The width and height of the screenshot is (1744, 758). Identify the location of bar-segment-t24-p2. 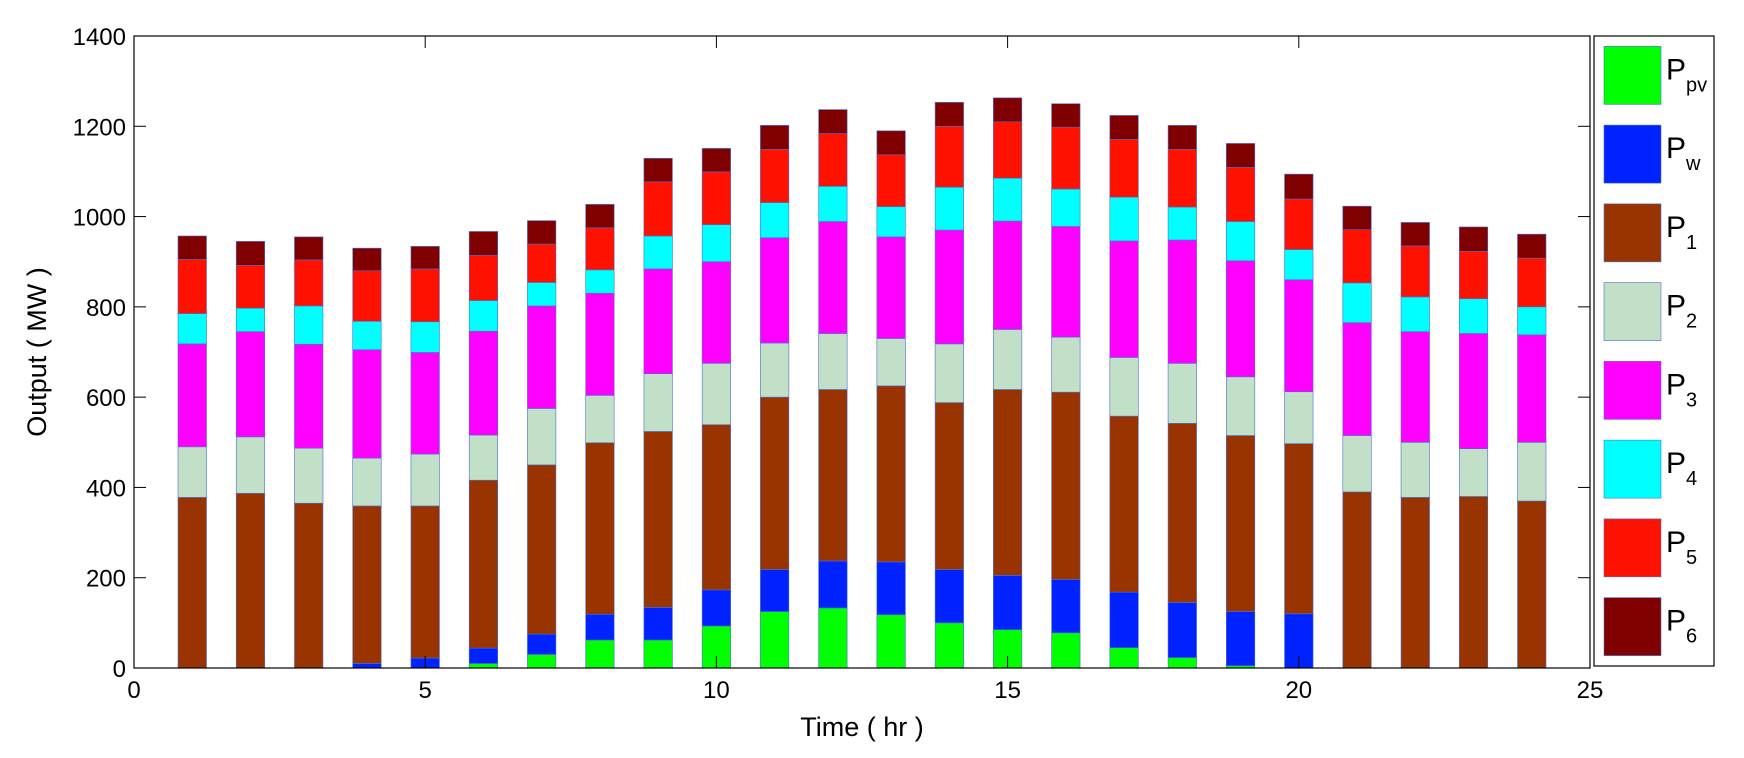
(1532, 471).